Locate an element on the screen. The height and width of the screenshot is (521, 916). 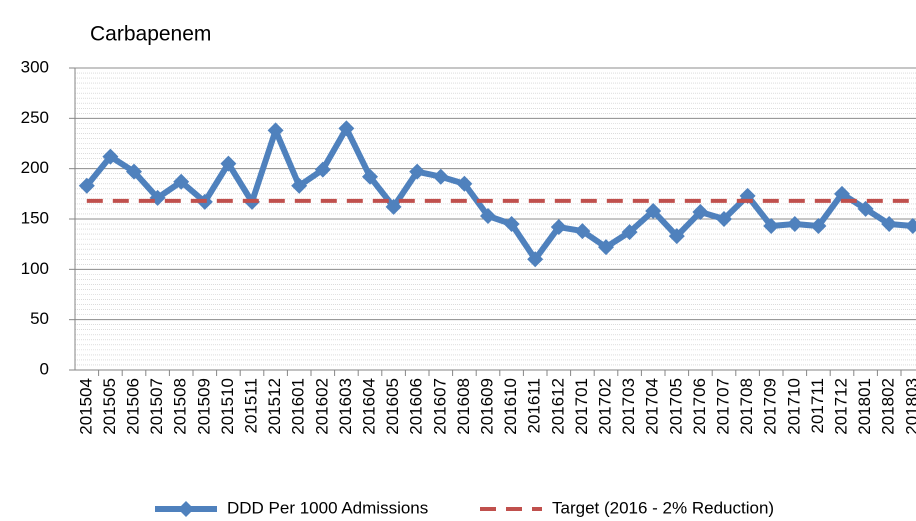
x-tick-label: 201612 is located at coordinates (557, 406).